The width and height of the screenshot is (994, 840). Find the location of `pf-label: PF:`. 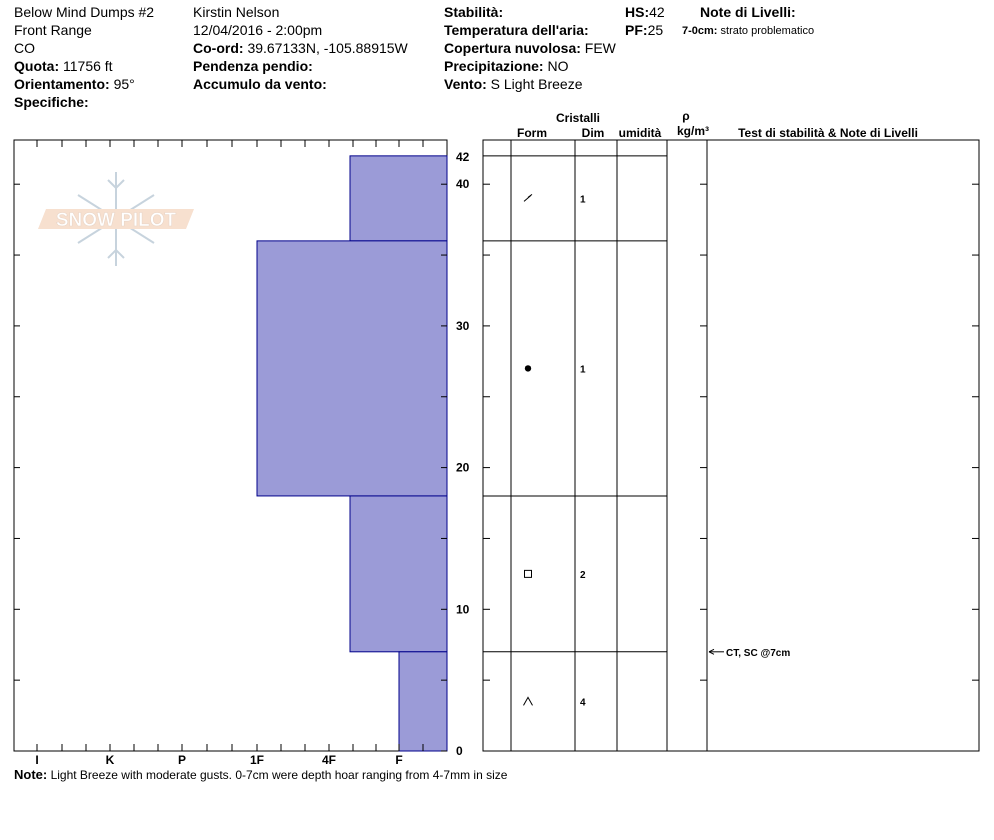

pf-label: PF: is located at coordinates (636, 30).